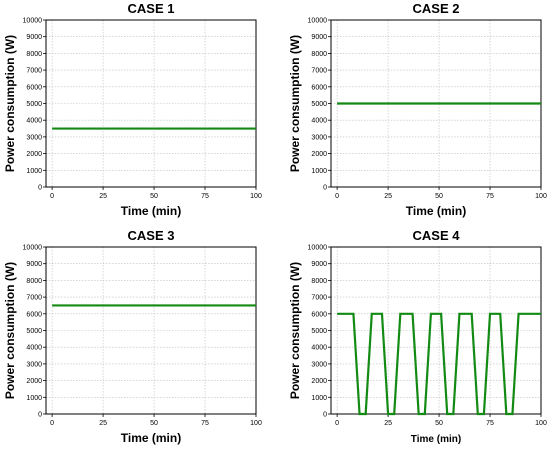  I want to click on chart-title: CASE 4, so click(437, 235).